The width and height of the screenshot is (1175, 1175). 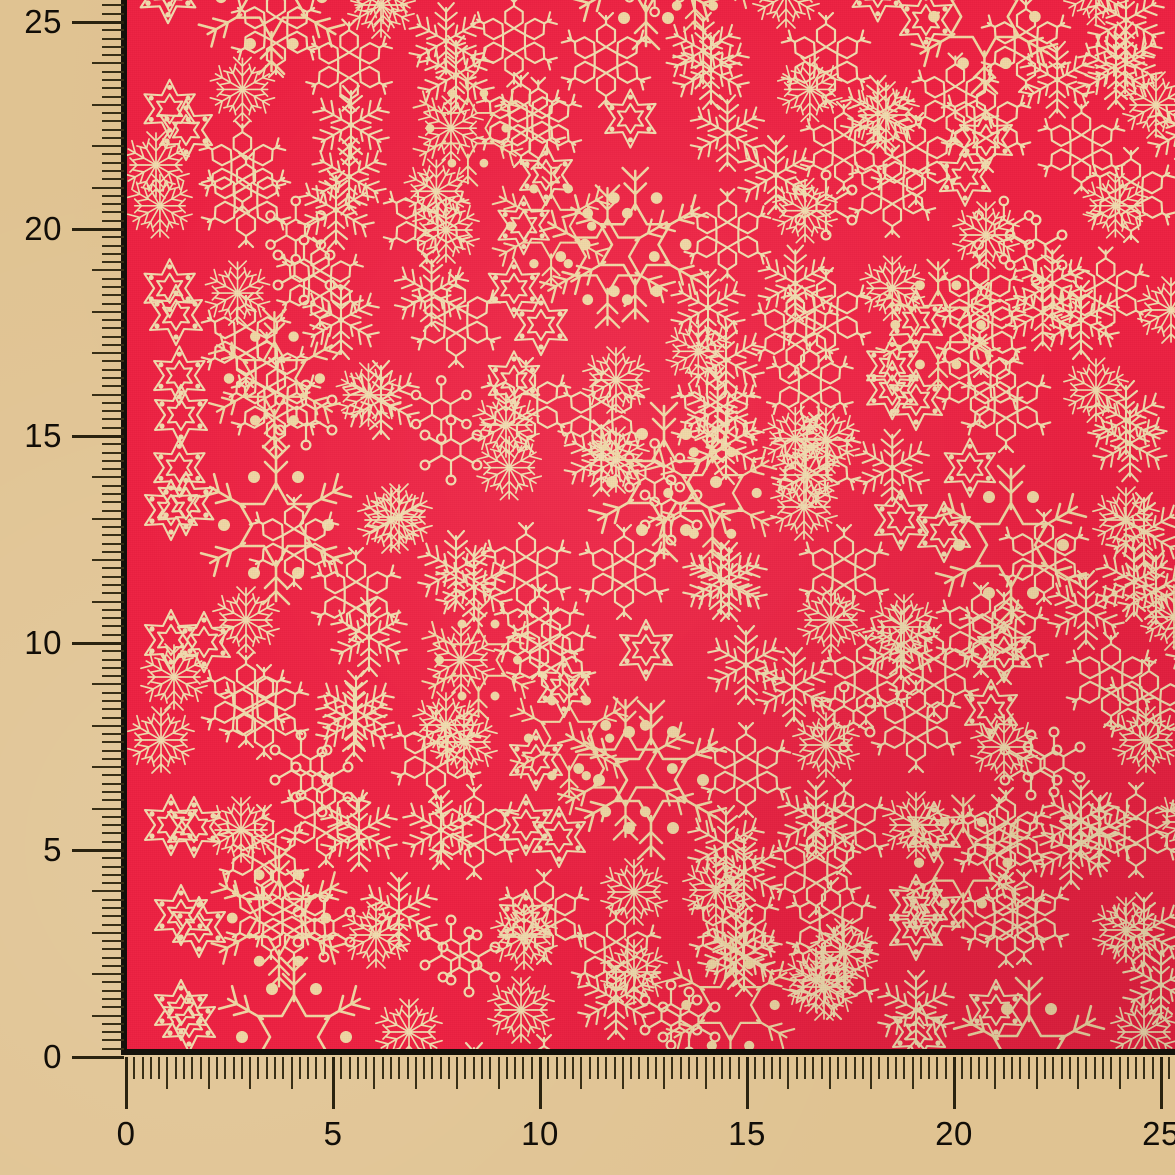 I want to click on ruler-h-label-10: 10, so click(x=540, y=1133).